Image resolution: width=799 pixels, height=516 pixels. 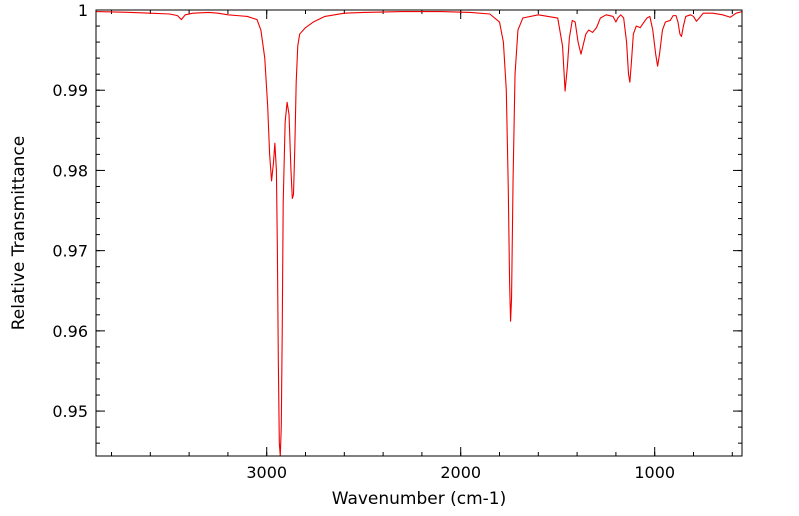 What do you see at coordinates (460, 472) in the screenshot?
I see `x-tick-label: 2000` at bounding box center [460, 472].